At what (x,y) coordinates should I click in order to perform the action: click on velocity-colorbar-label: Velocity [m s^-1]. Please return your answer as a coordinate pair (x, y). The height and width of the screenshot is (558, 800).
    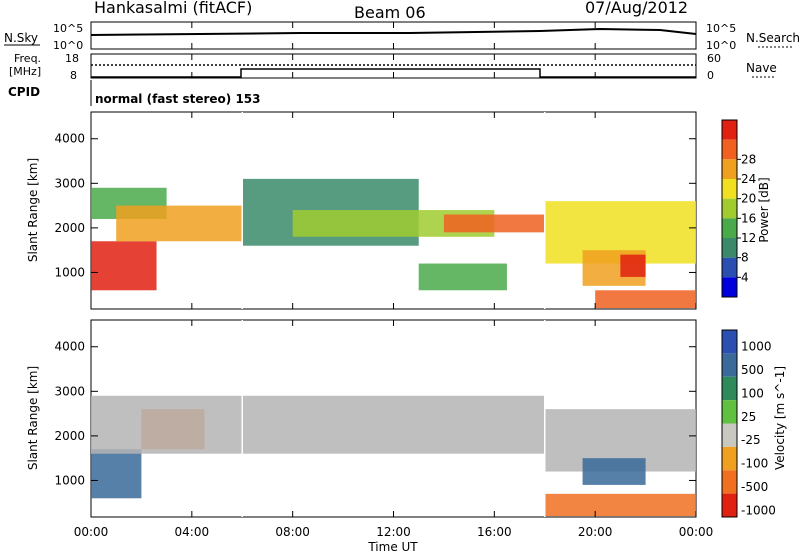
    Looking at the image, I should click on (780, 418).